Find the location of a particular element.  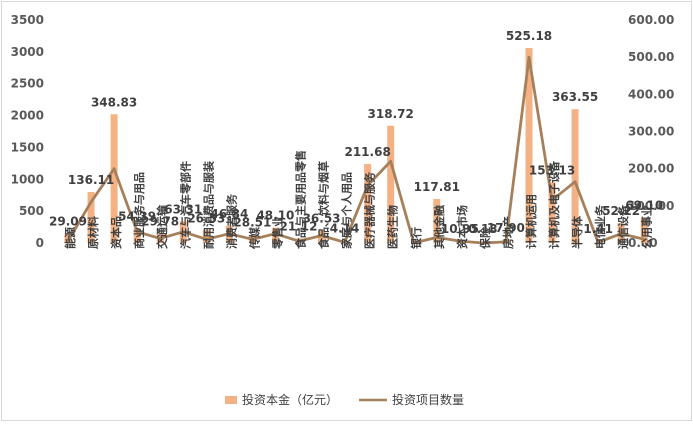

category-label: 公用事业 is located at coordinates (646, 227).